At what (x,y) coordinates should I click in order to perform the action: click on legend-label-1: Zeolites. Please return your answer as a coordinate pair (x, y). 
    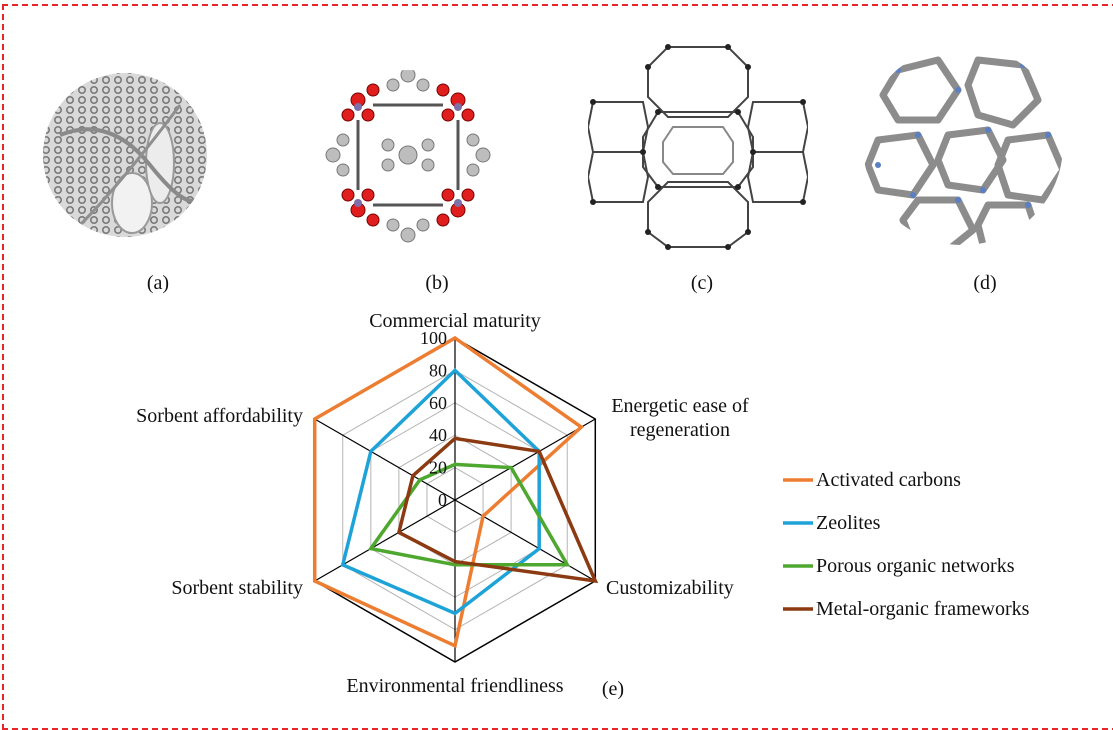
    Looking at the image, I should click on (848, 523).